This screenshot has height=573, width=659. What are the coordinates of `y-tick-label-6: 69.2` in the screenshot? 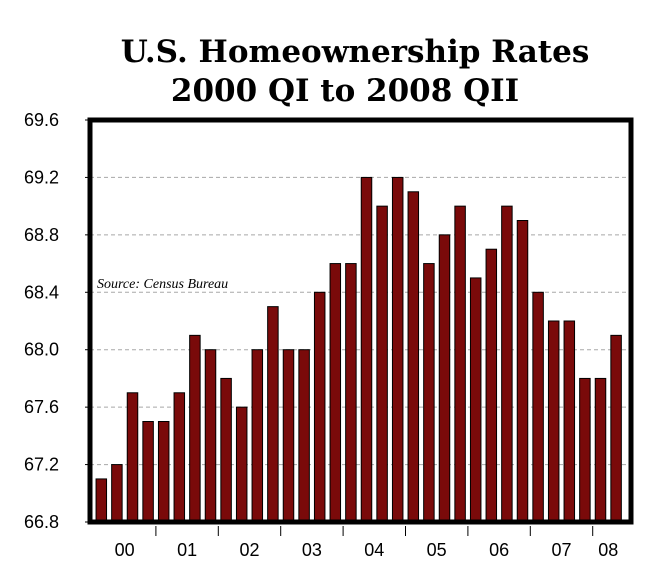 It's located at (41, 177).